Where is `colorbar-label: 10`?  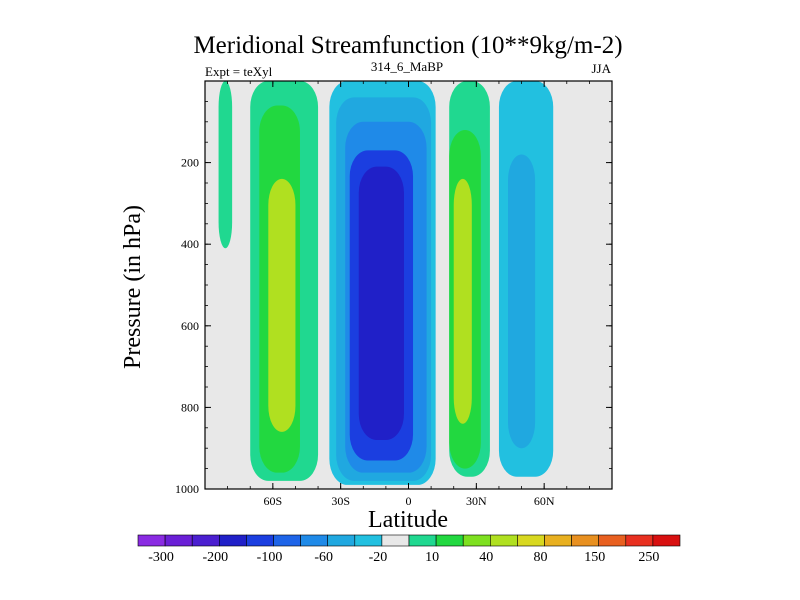
colorbar-label: 10 is located at coordinates (432, 557).